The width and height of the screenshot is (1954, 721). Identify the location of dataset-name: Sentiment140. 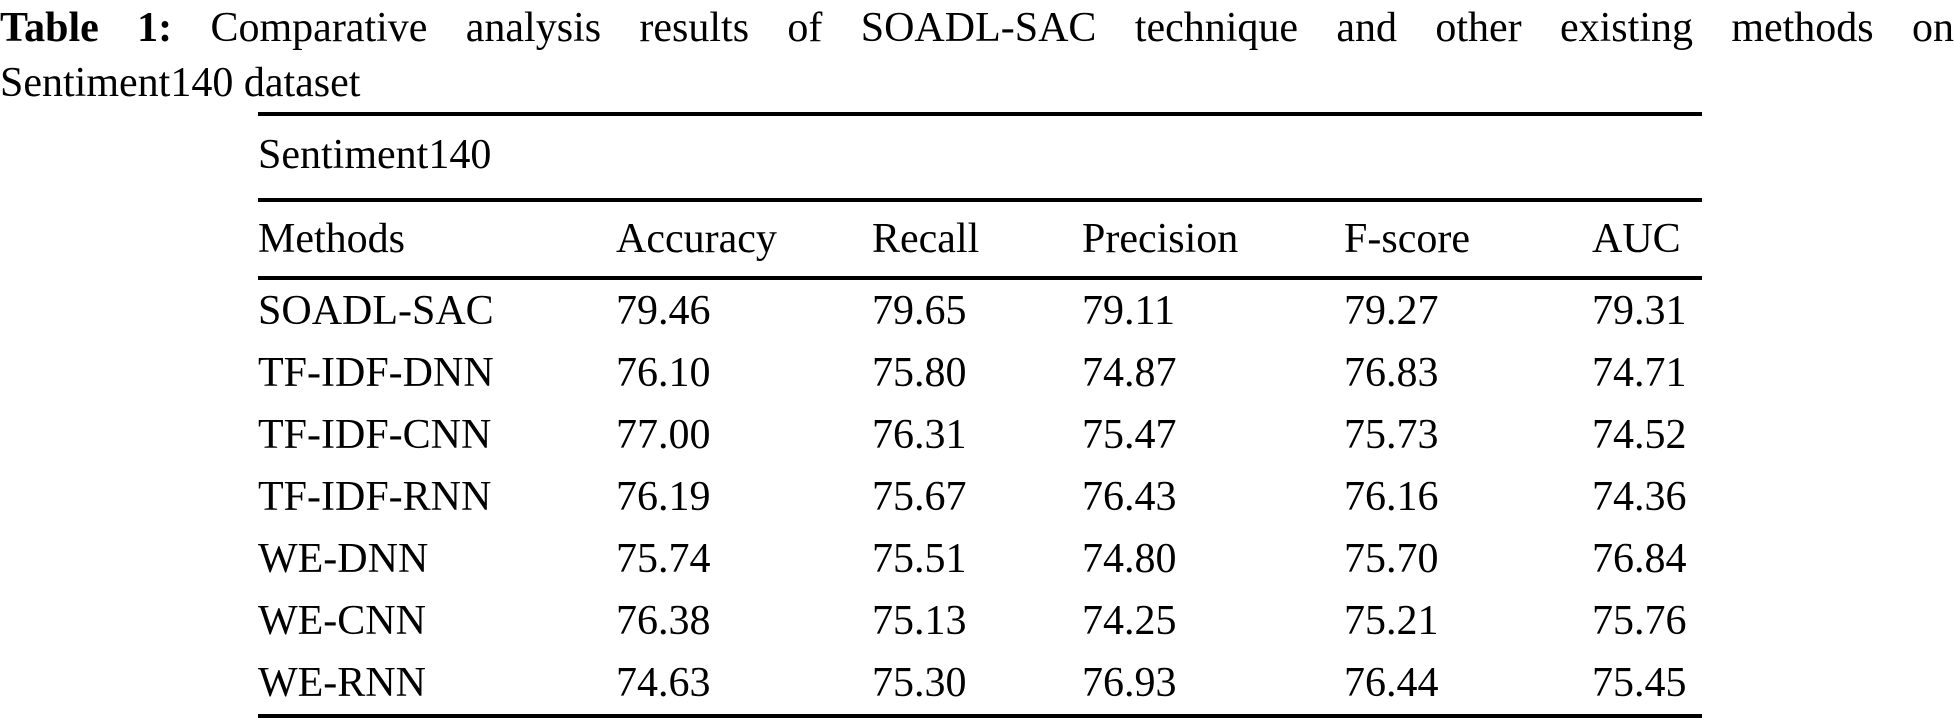
(980, 157).